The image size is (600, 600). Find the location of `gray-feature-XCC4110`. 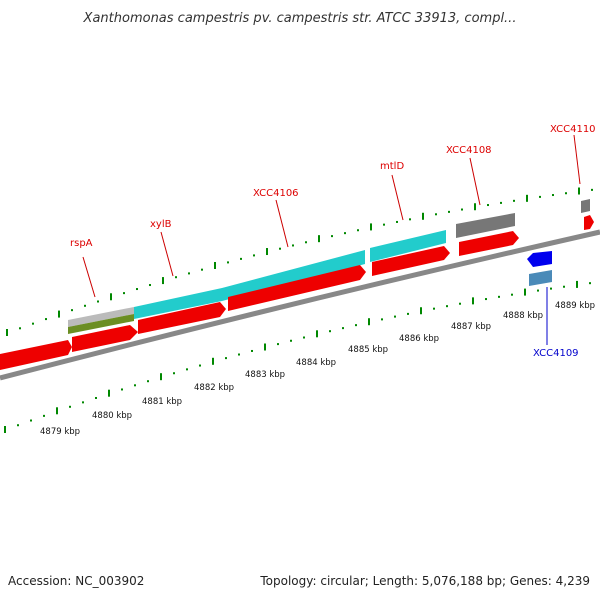

gray-feature-XCC4110 is located at coordinates (585, 206).